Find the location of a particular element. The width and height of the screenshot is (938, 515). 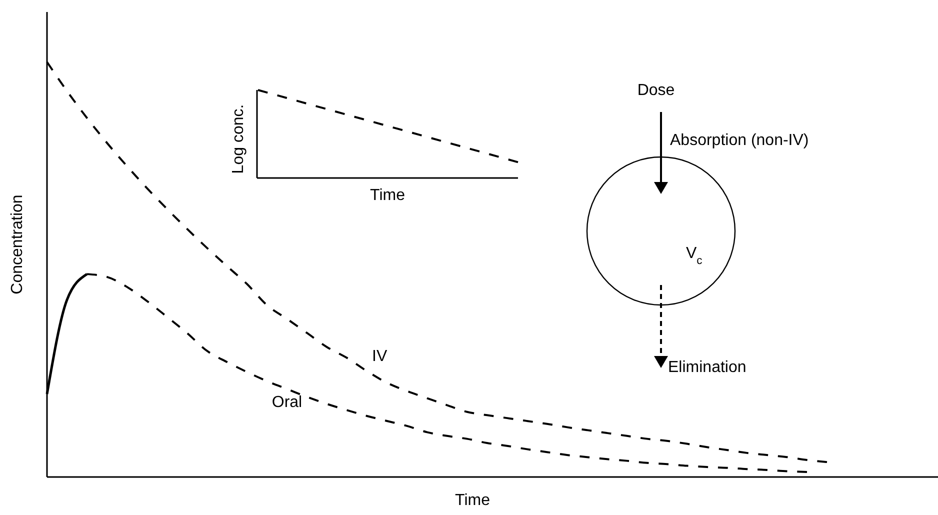

y-axis-title: Log conc. is located at coordinates (238, 139).